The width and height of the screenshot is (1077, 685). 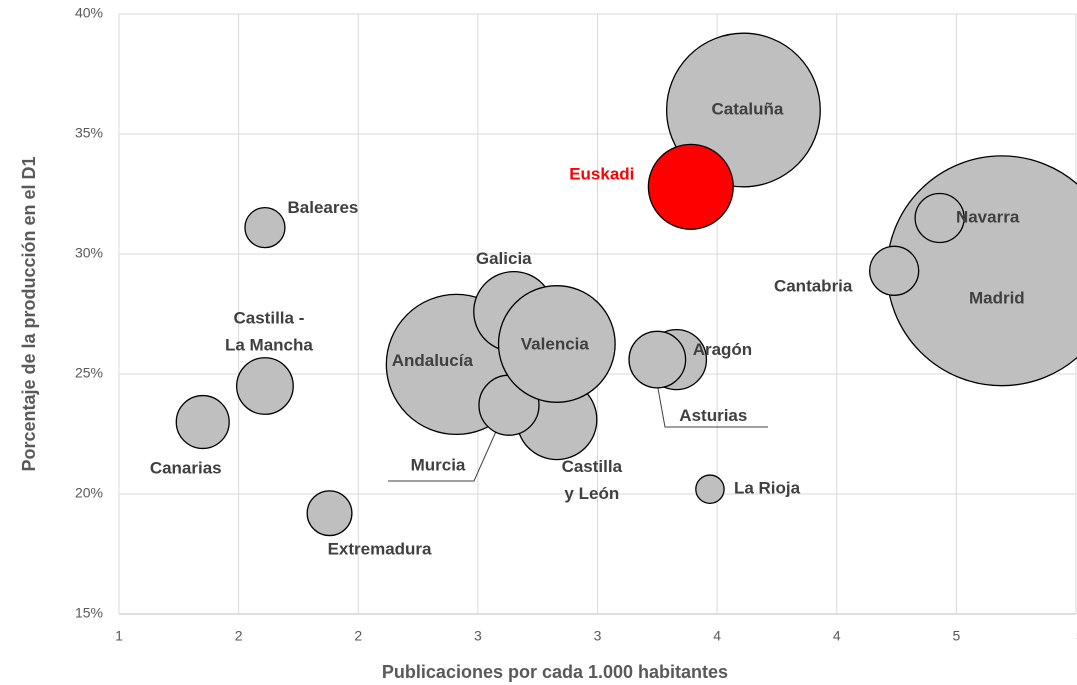 I want to click on bubble-label: Baleares, so click(x=322, y=207).